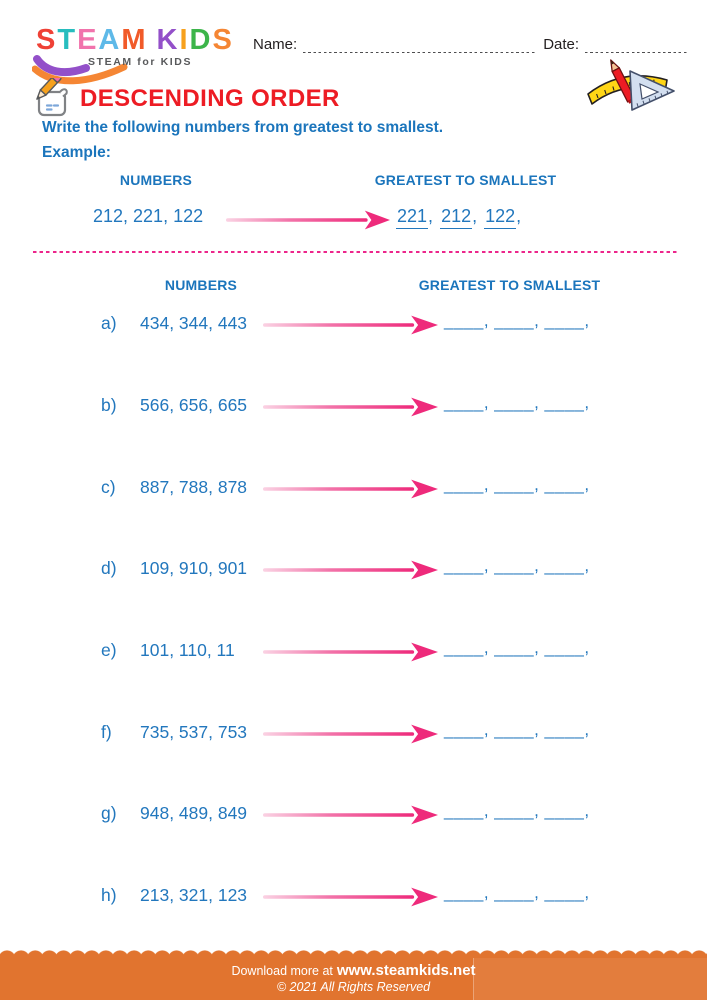 The height and width of the screenshot is (1000, 707). What do you see at coordinates (67, 40) in the screenshot?
I see `logo-letter: T` at bounding box center [67, 40].